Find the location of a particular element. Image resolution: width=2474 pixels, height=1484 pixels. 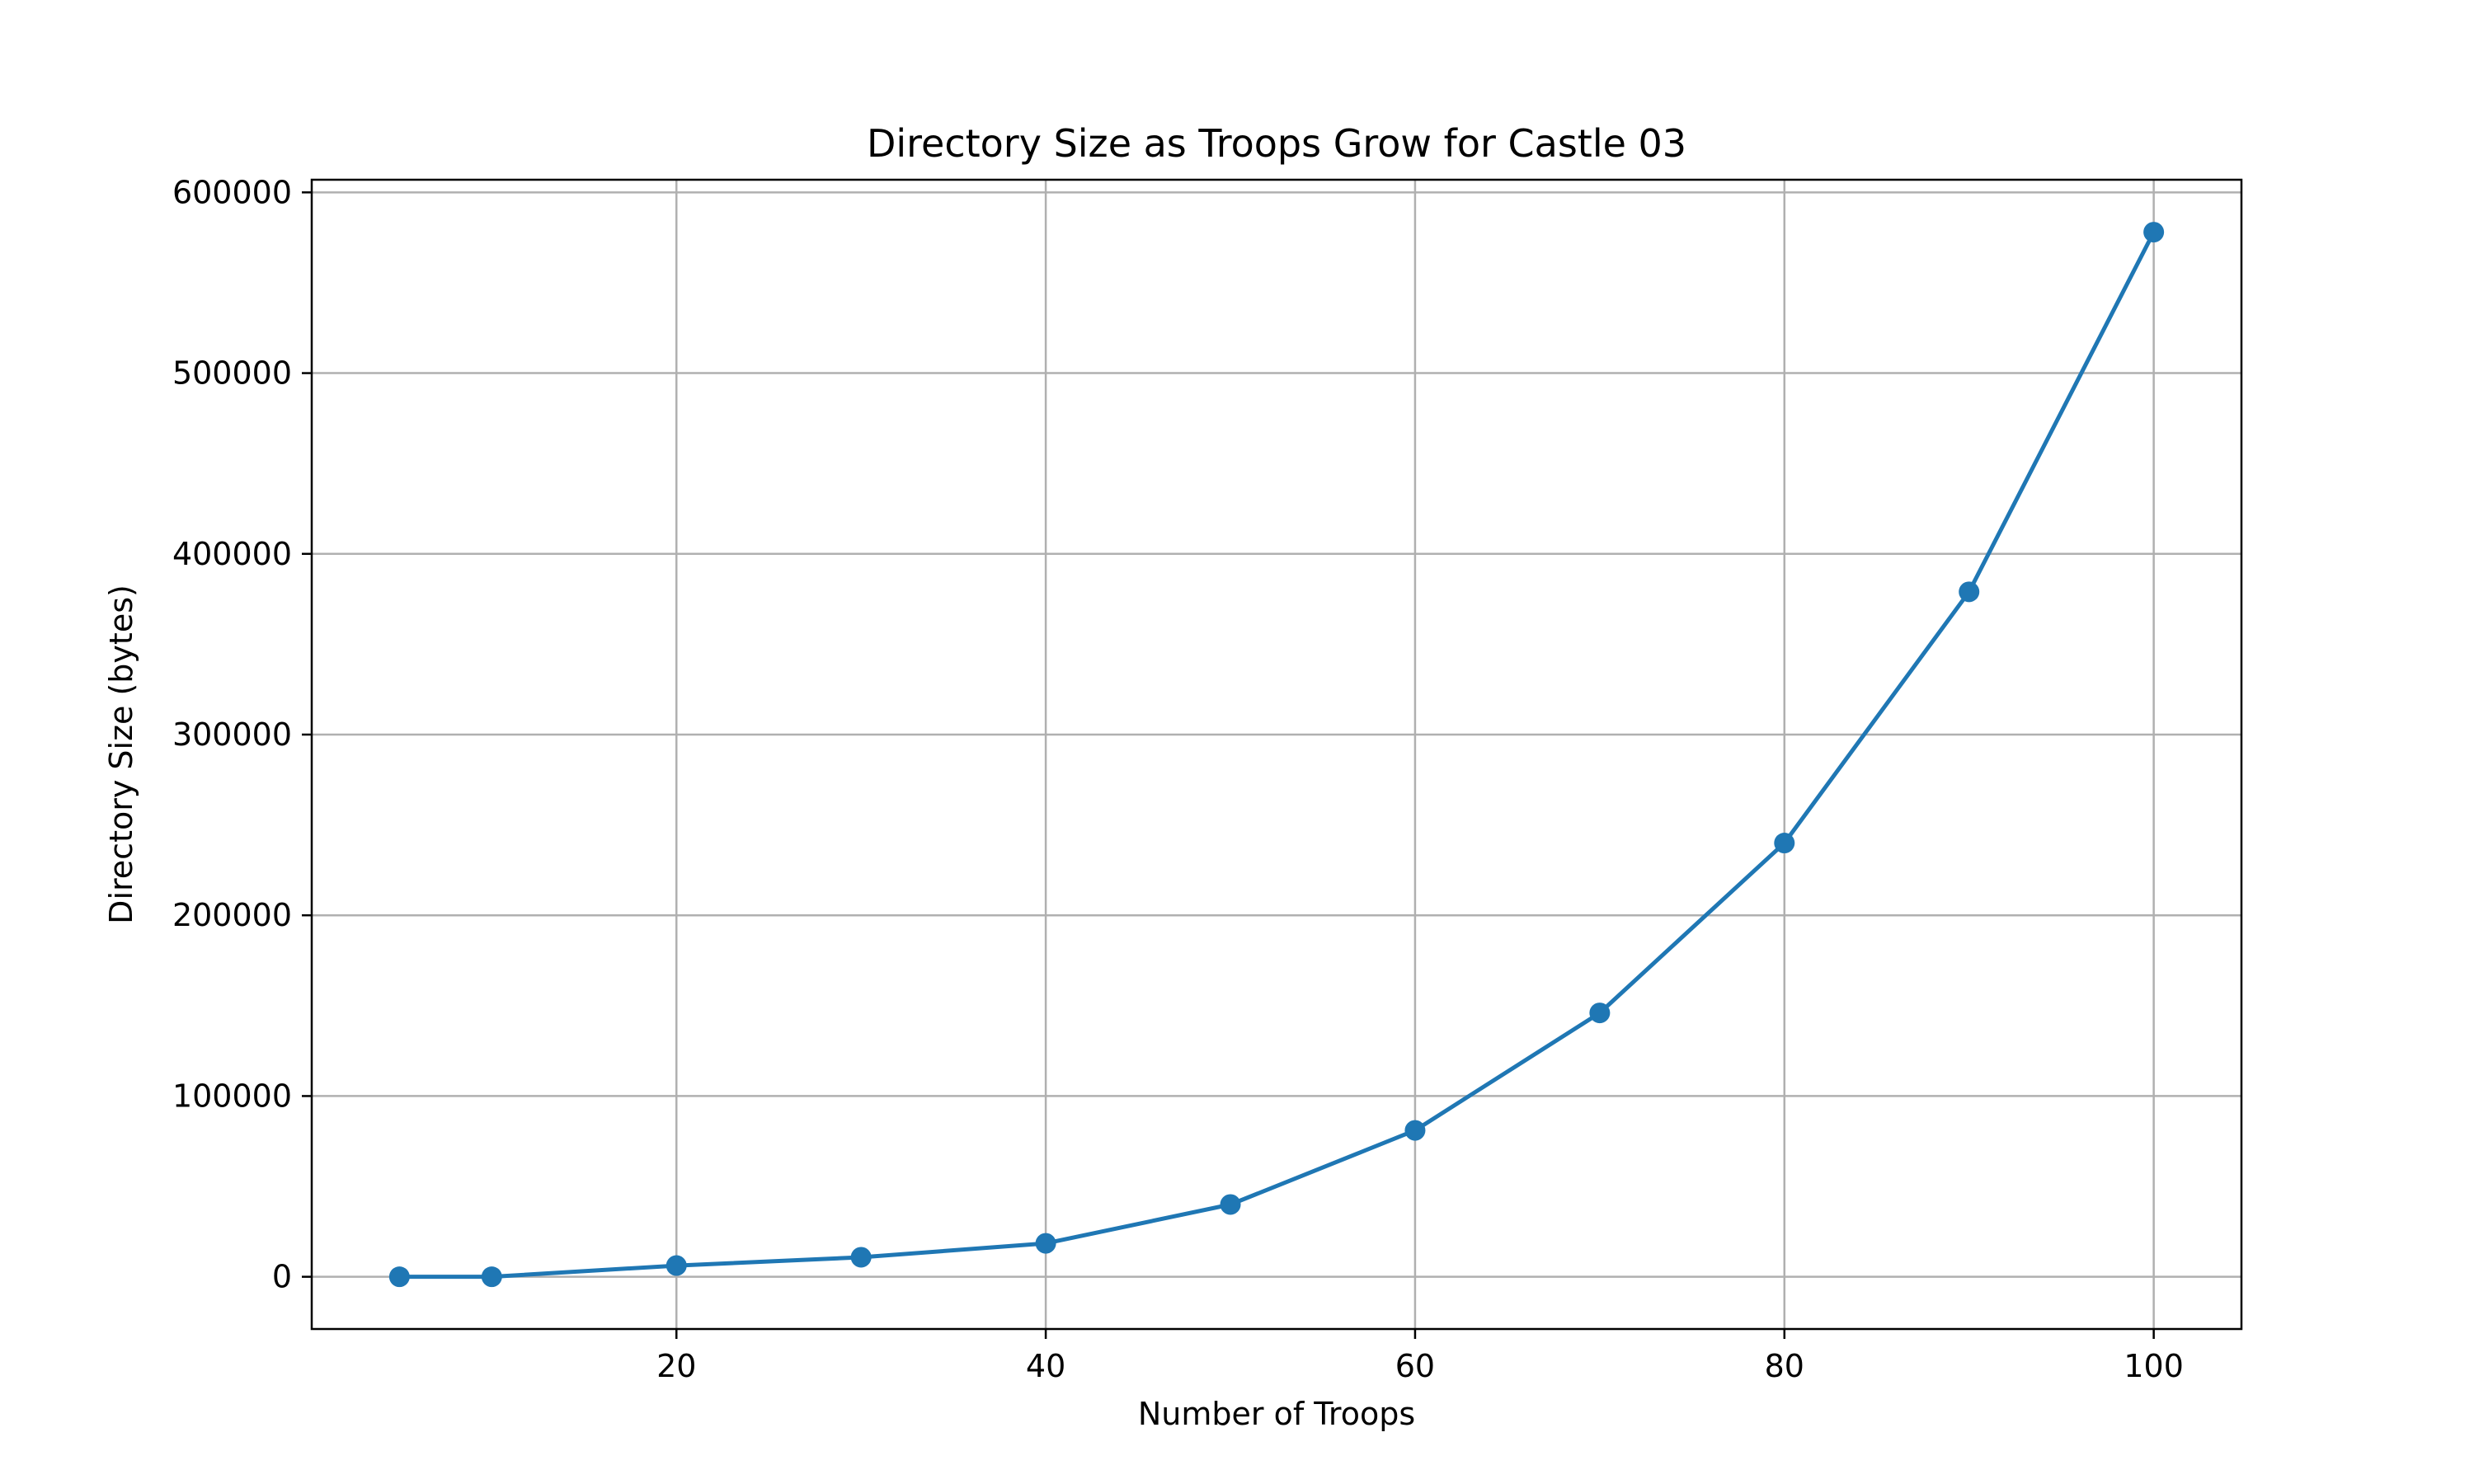

x-tick-label: 20 is located at coordinates (676, 1366).